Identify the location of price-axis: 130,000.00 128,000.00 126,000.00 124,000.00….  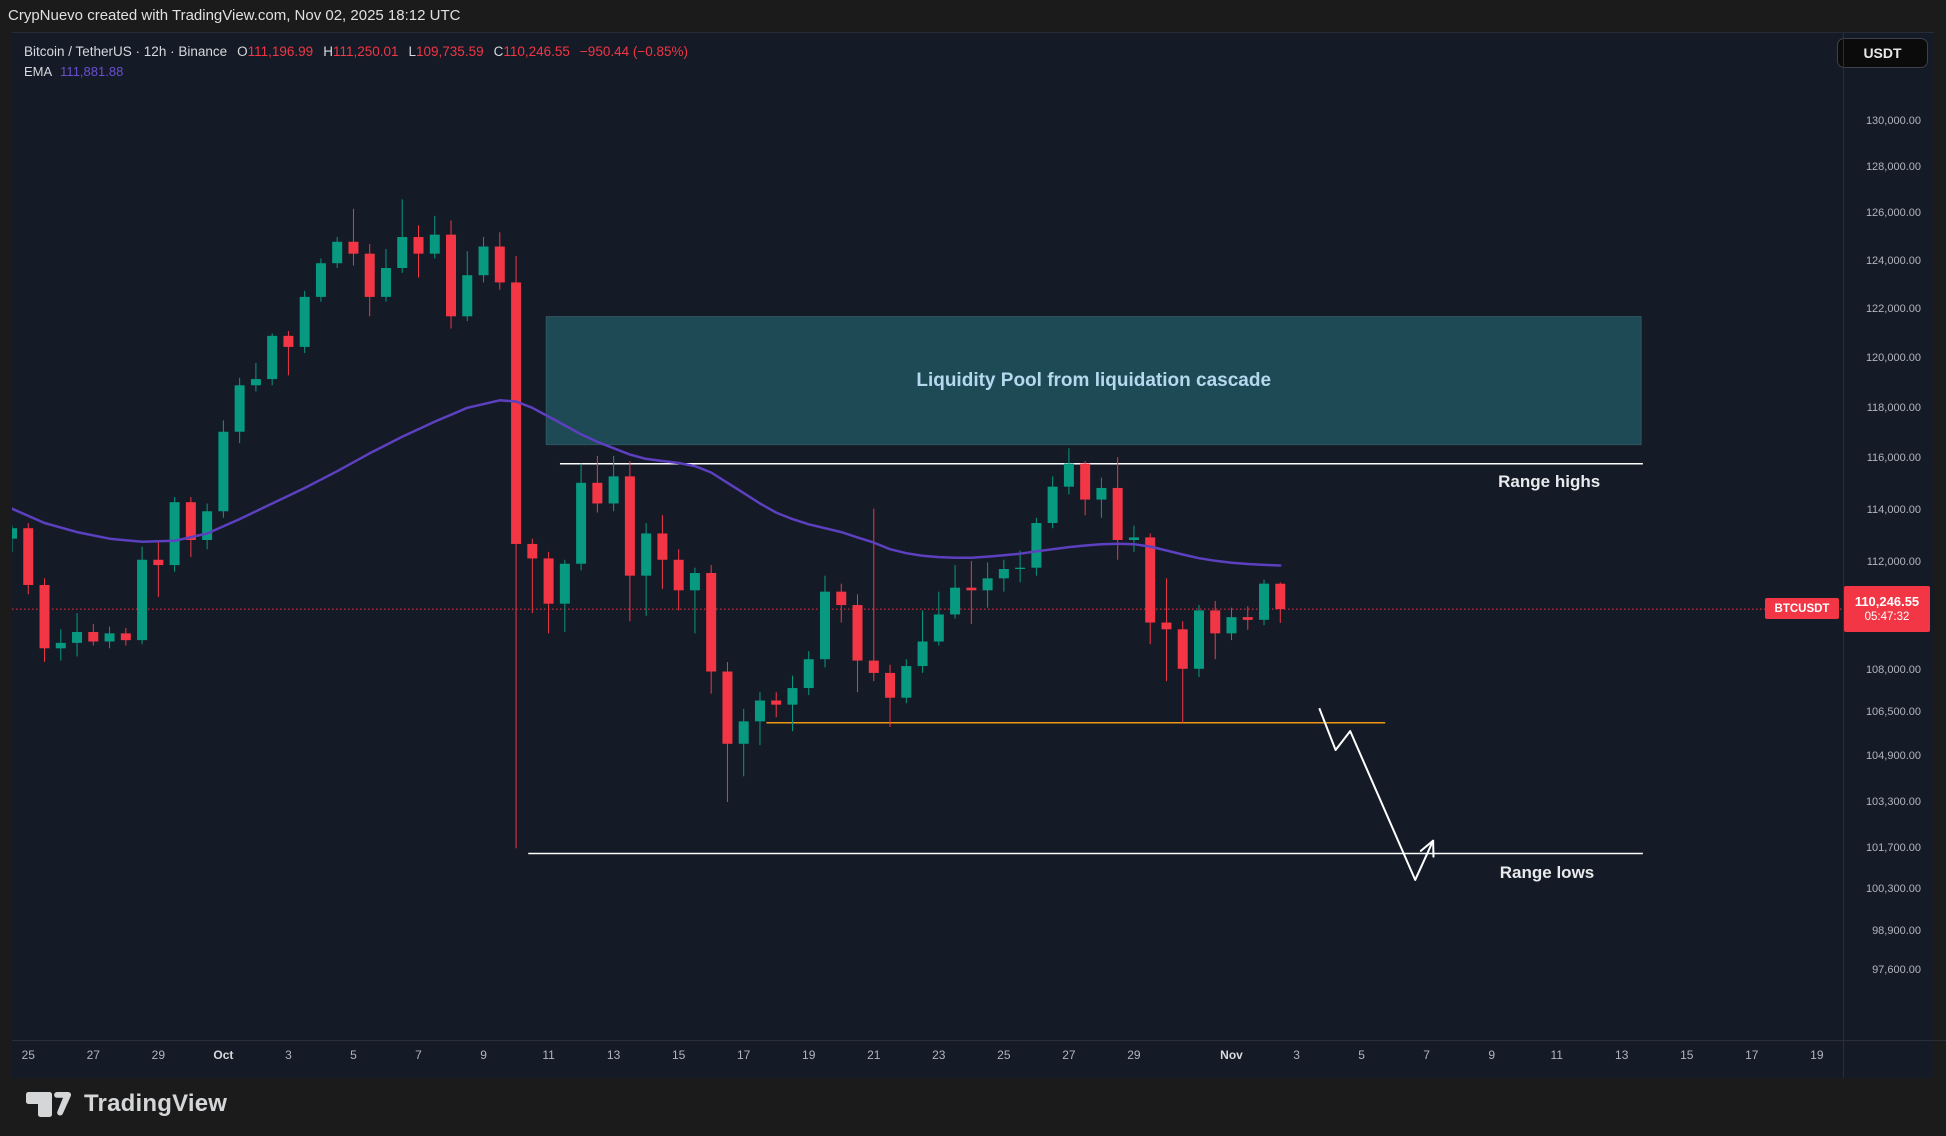
(1888, 536).